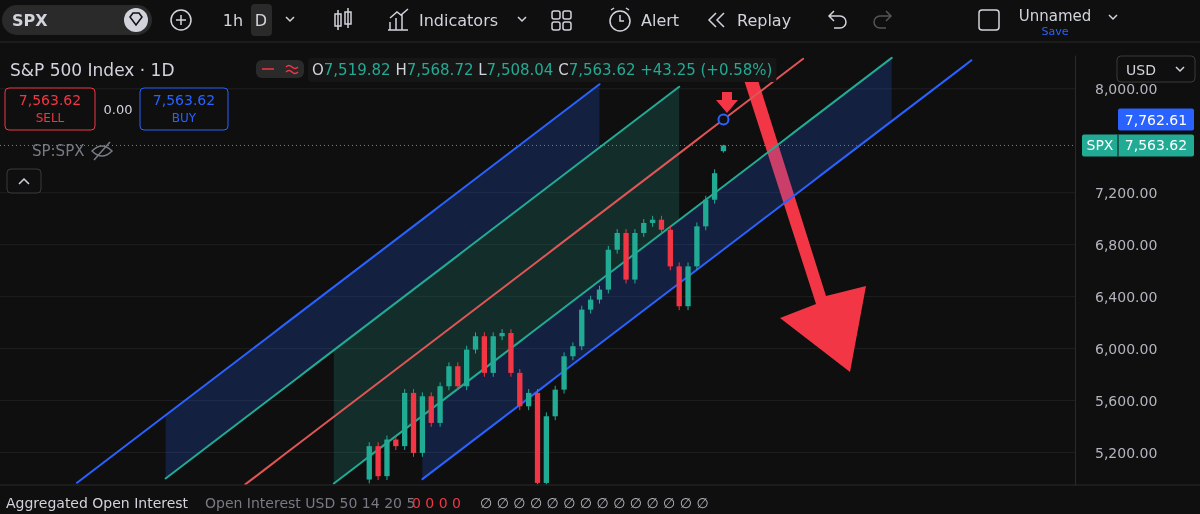  Describe the element at coordinates (30, 20) in the screenshot. I see `text: SPX` at that location.